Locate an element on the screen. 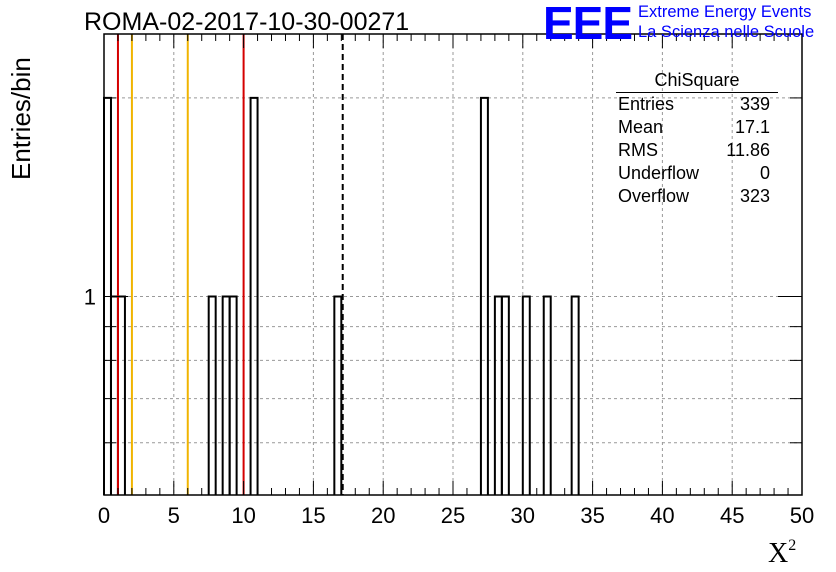  stats-value: 0 is located at coordinates (764, 173).